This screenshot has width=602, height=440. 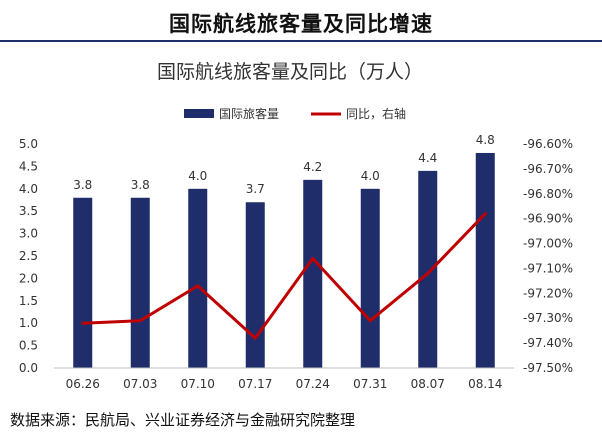 I want to click on x-tick-label: 08.07, so click(x=428, y=384).